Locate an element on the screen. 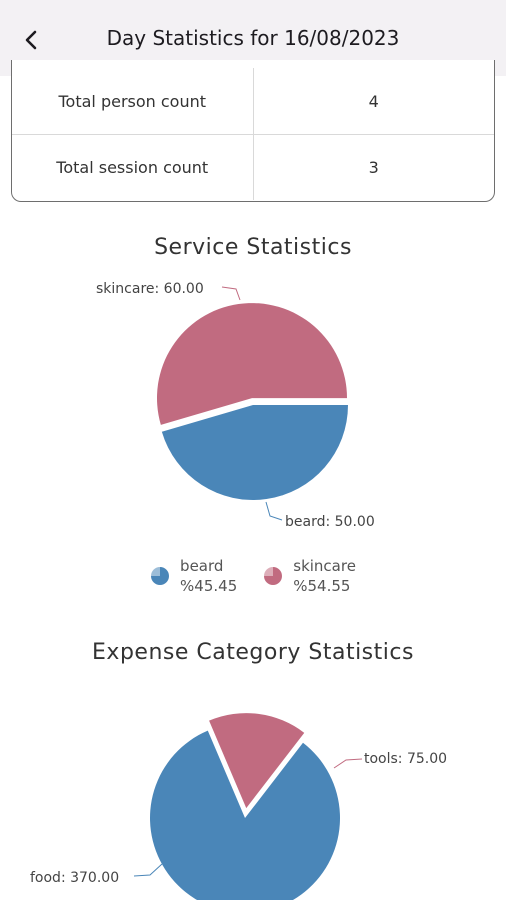  pie-slice-tools is located at coordinates (257, 761).